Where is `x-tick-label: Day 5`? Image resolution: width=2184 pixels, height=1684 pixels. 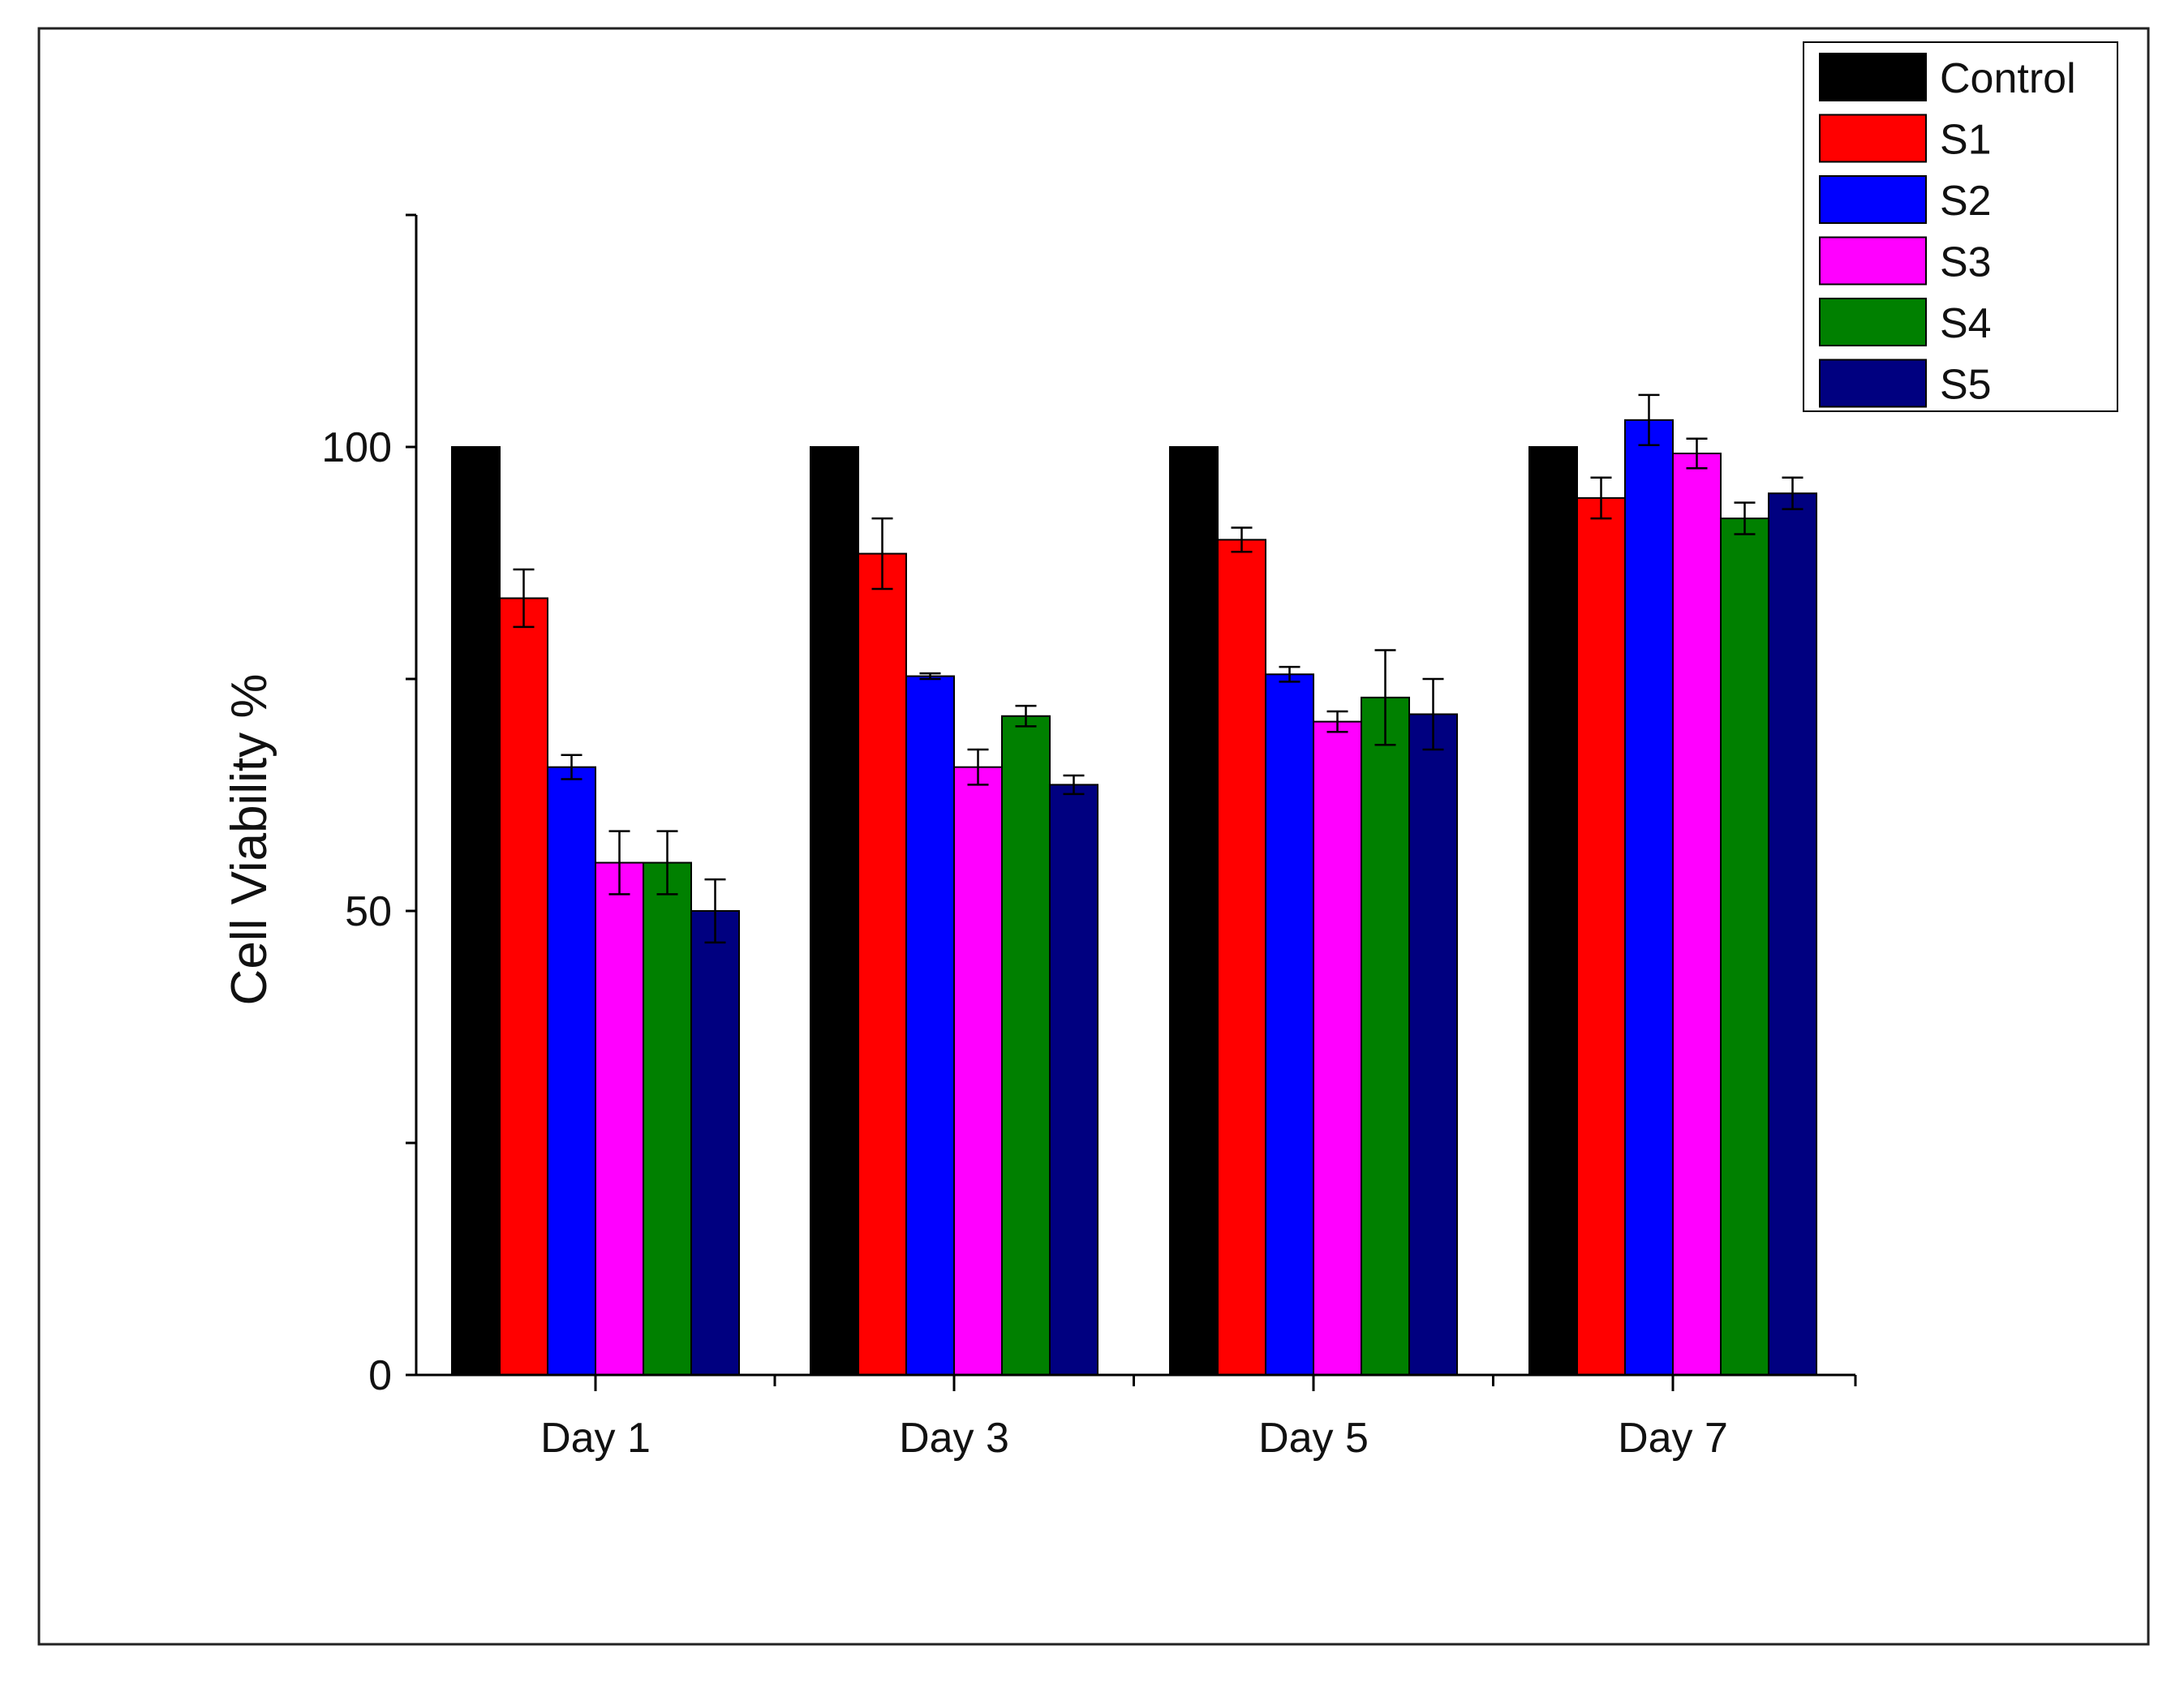
x-tick-label: Day 5 is located at coordinates (1314, 1438).